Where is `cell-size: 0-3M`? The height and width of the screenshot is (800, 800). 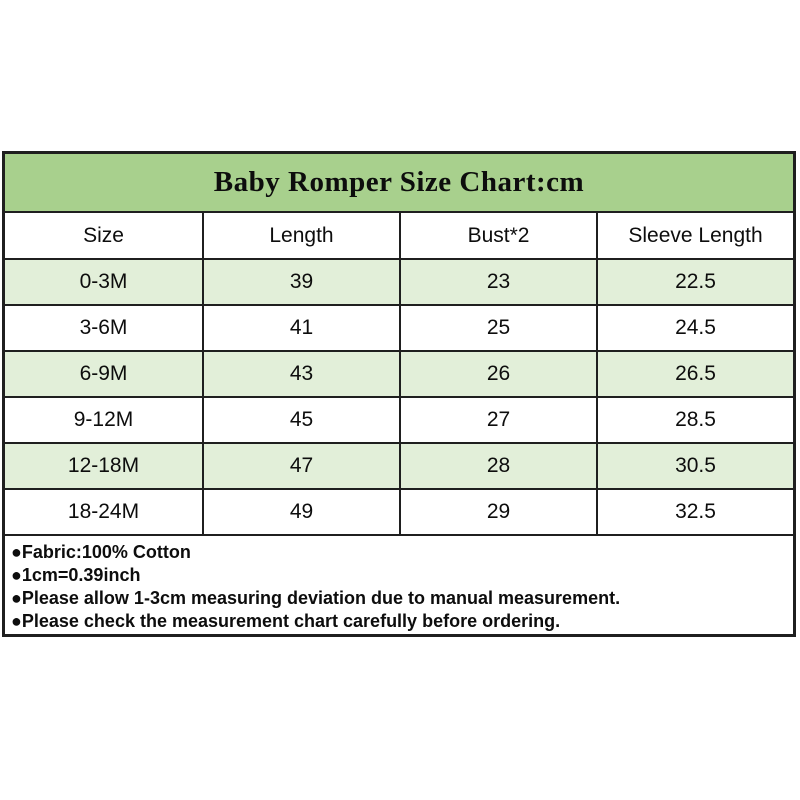 cell-size: 0-3M is located at coordinates (103, 282).